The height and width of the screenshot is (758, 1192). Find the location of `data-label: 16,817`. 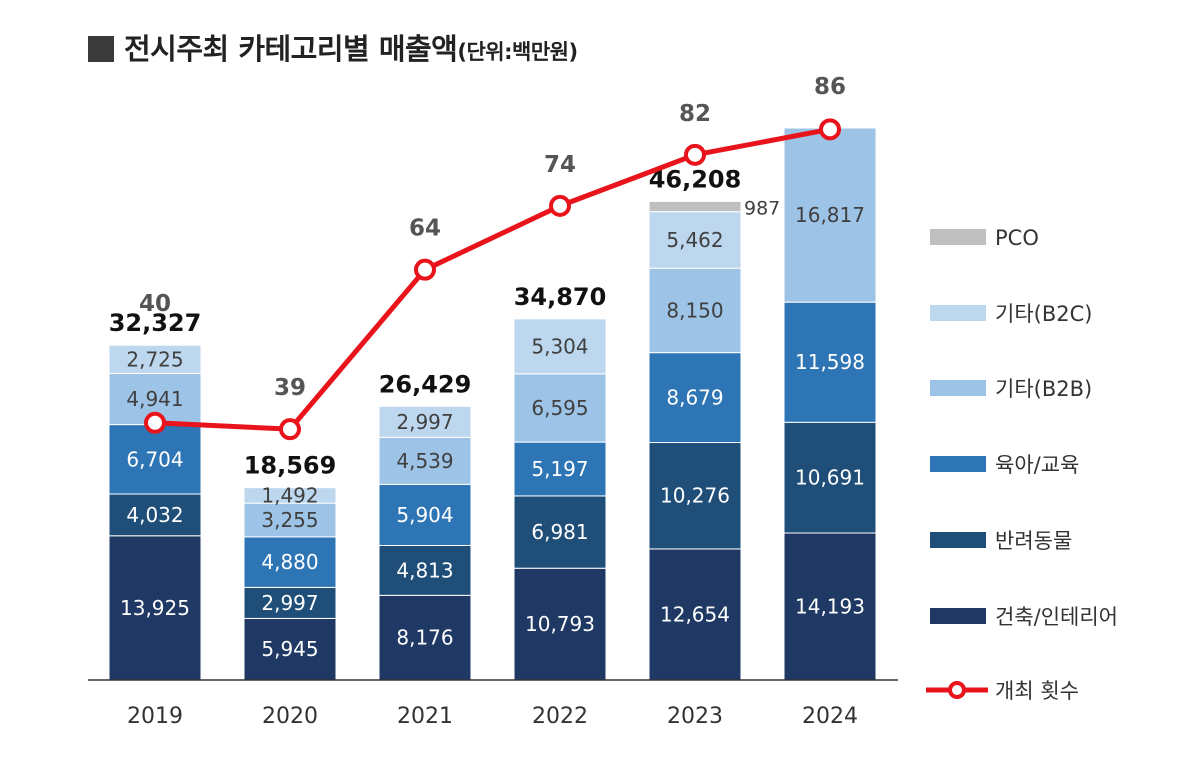

data-label: 16,817 is located at coordinates (830, 215).